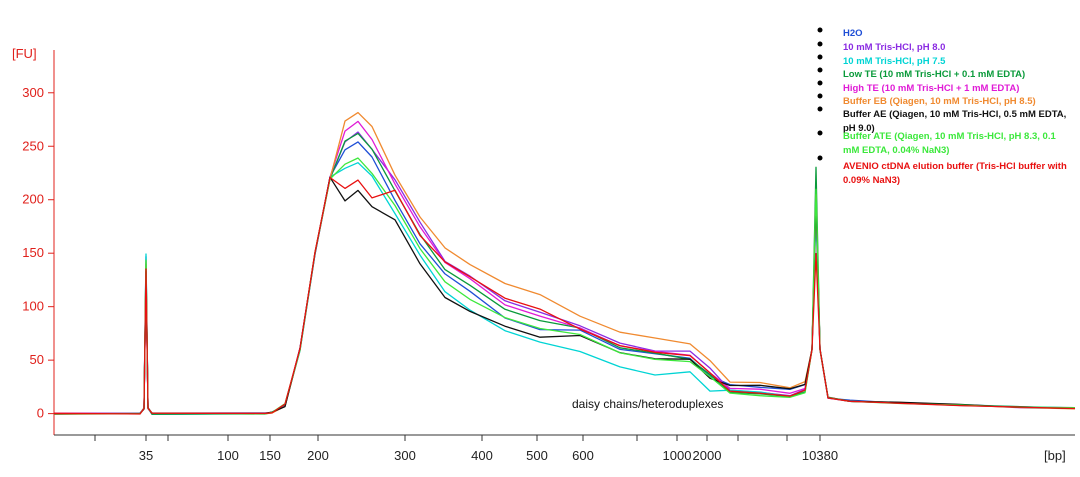 The image size is (1080, 477). Describe the element at coordinates (583, 455) in the screenshot. I see `x-tick-label: 600` at that location.